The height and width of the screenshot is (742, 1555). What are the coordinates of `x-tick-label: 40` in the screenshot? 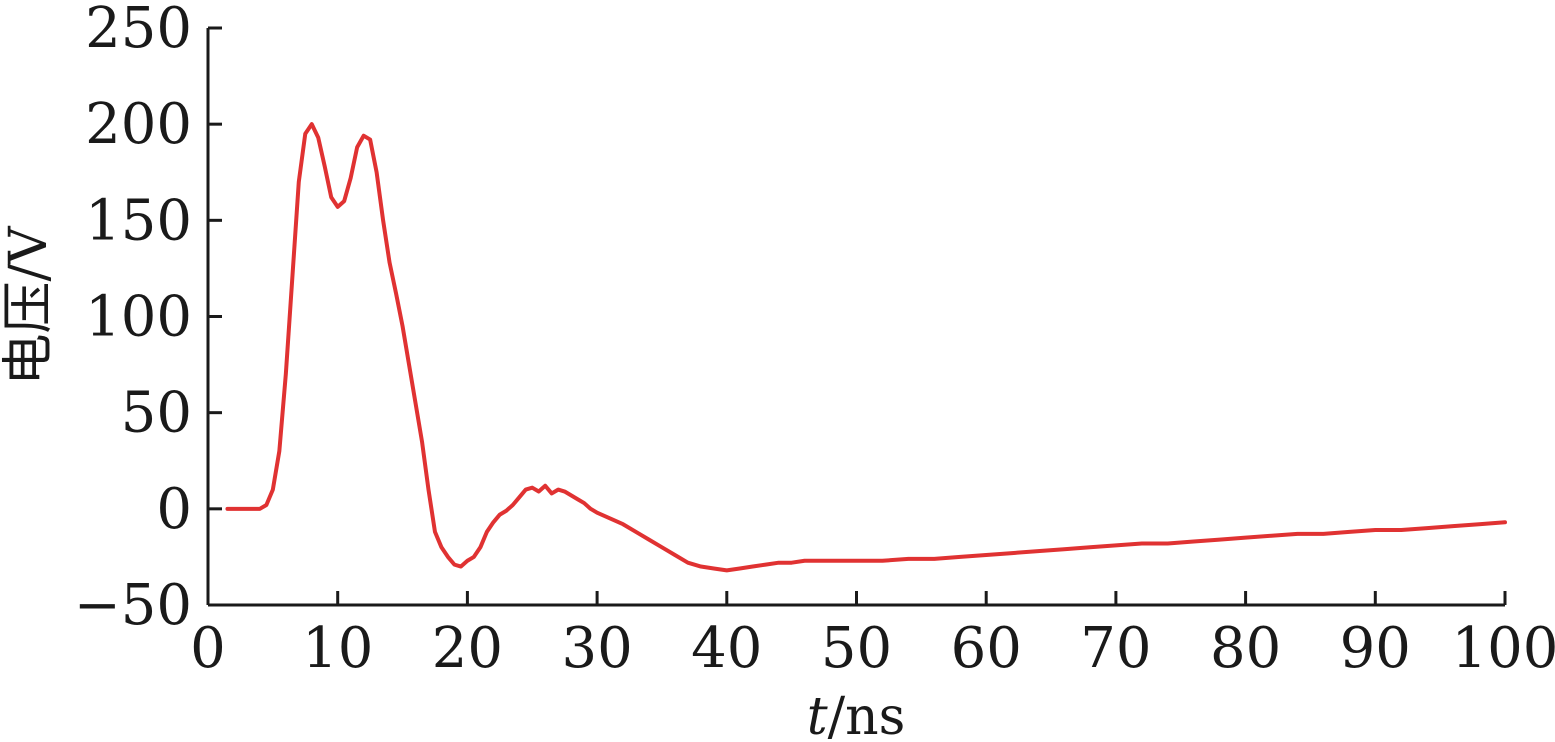 It's located at (726, 648).